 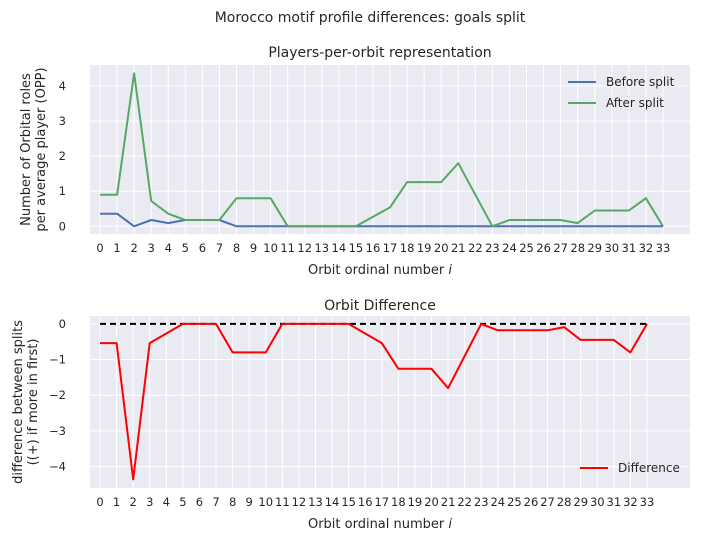 I want to click on y-tick-label: 1, so click(x=62, y=191).